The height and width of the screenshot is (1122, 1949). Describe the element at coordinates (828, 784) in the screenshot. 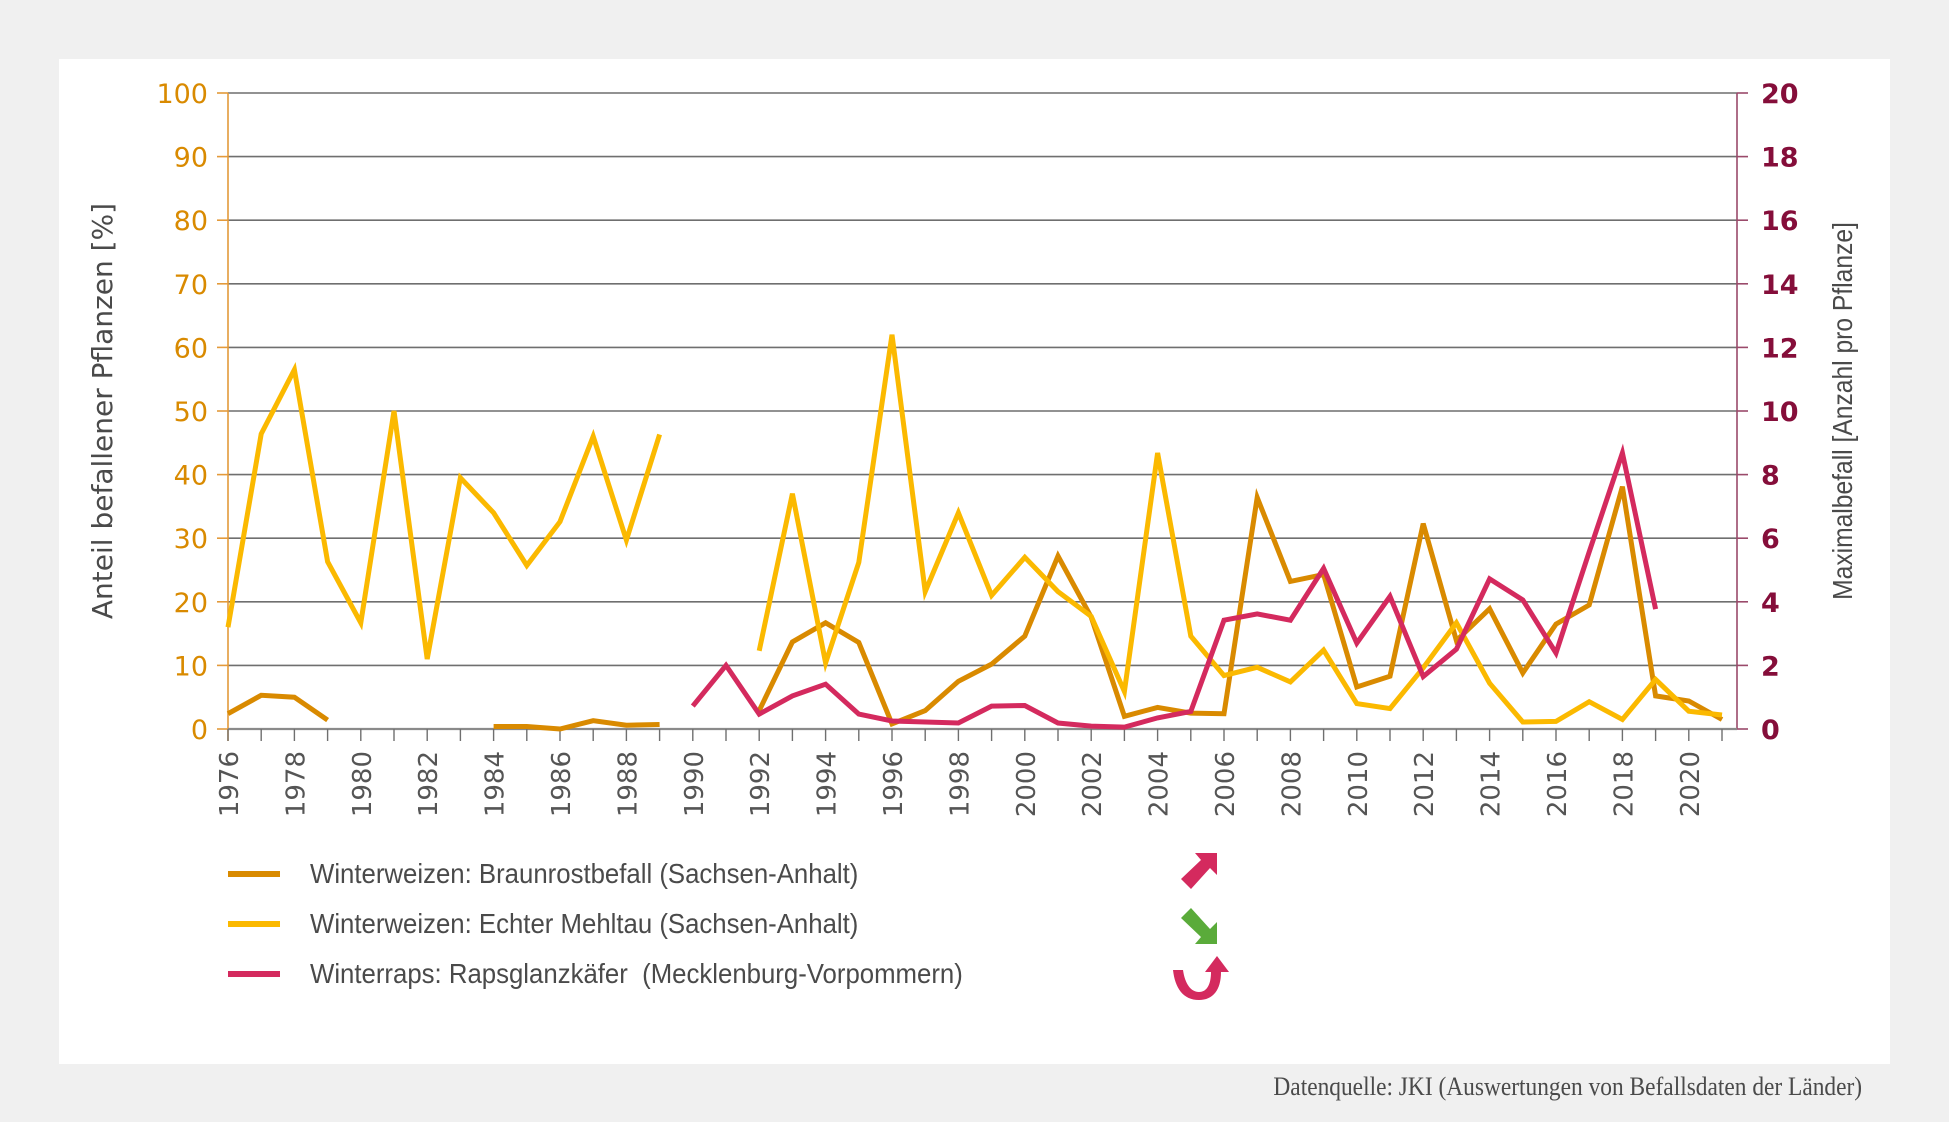

I see `x-axis-tick-label: 1994` at that location.